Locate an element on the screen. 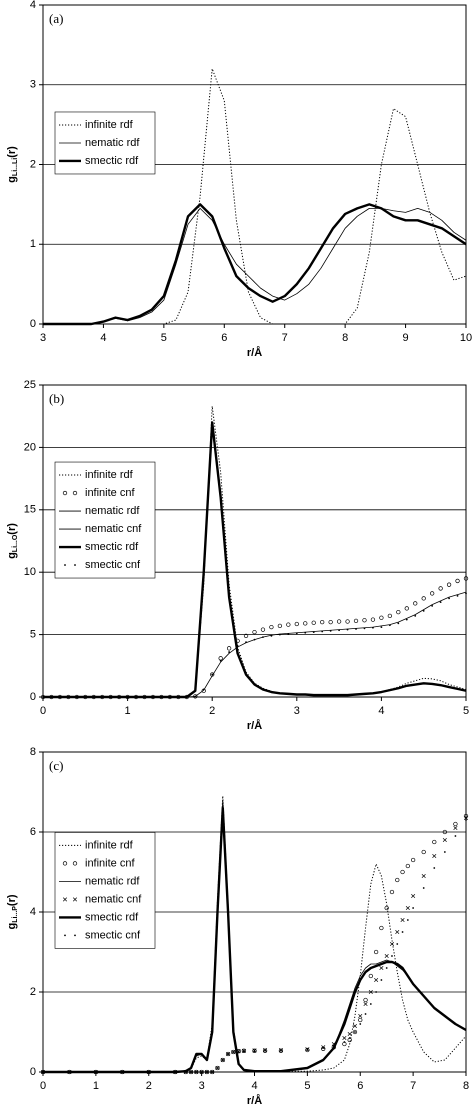 Image resolution: width=474 pixels, height=1109 pixels. y-tick-label: 5 is located at coordinates (33, 635).